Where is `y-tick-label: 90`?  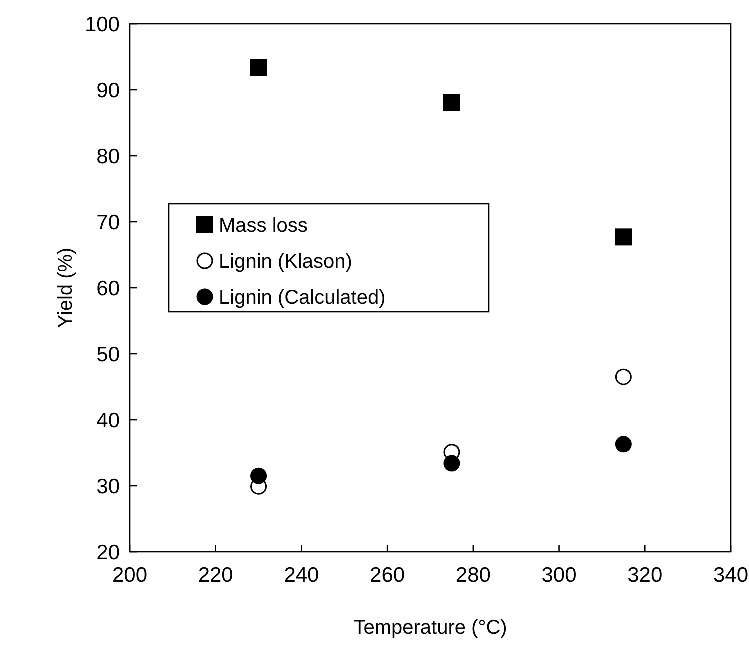 y-tick-label: 90 is located at coordinates (108, 90).